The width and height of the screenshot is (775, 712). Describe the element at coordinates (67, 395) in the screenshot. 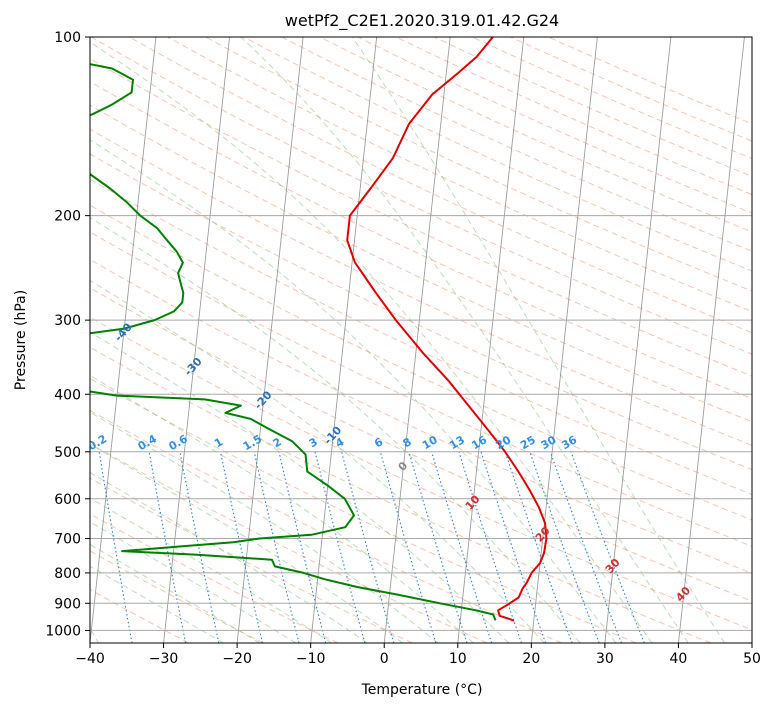

I see `y-tick-label: 400` at that location.